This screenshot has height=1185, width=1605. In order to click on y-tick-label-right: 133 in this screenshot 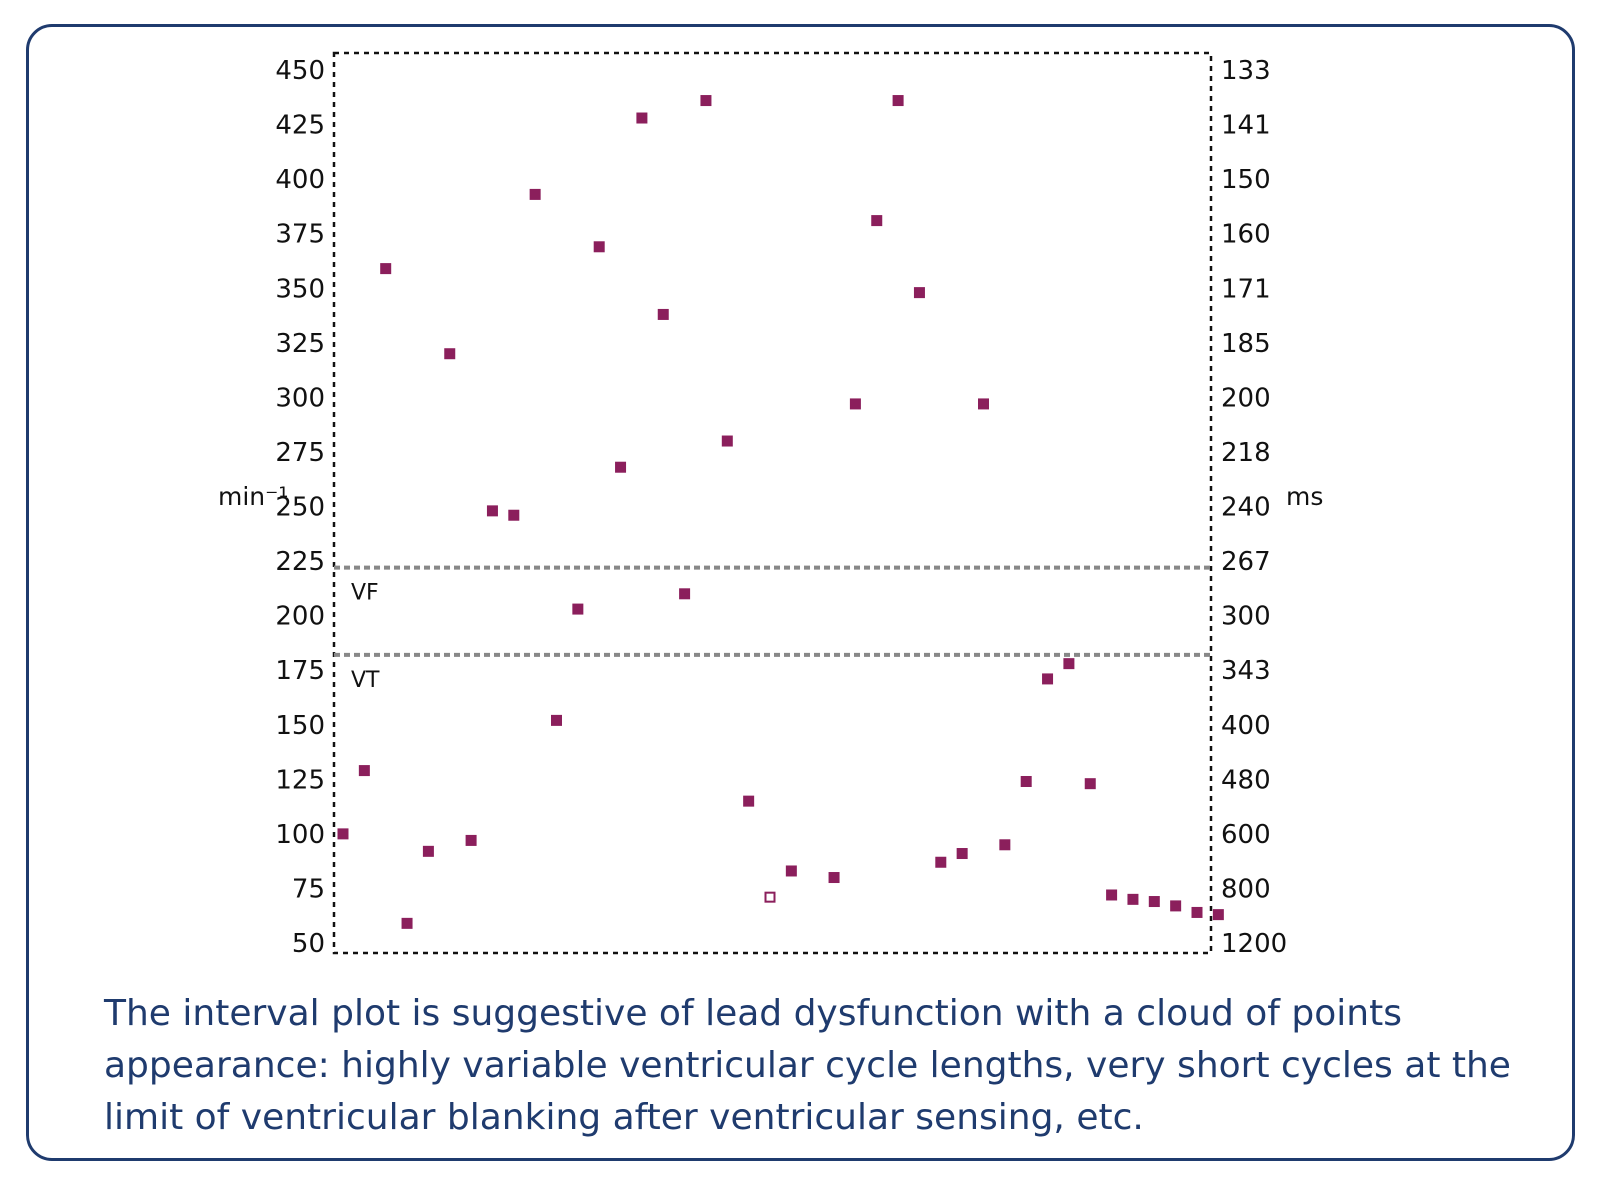, I will do `click(1246, 71)`.